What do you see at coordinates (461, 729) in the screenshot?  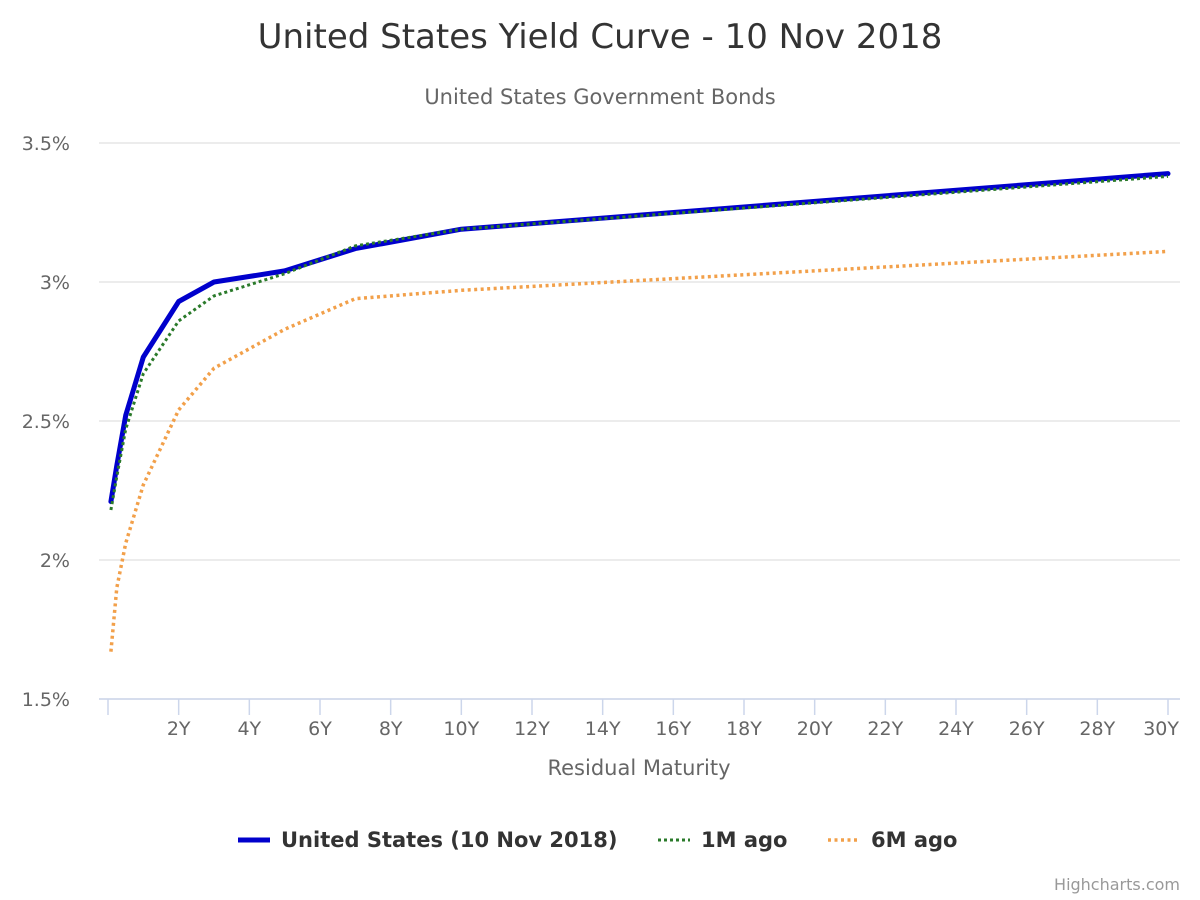 I see `x-tick-label: 10Y` at bounding box center [461, 729].